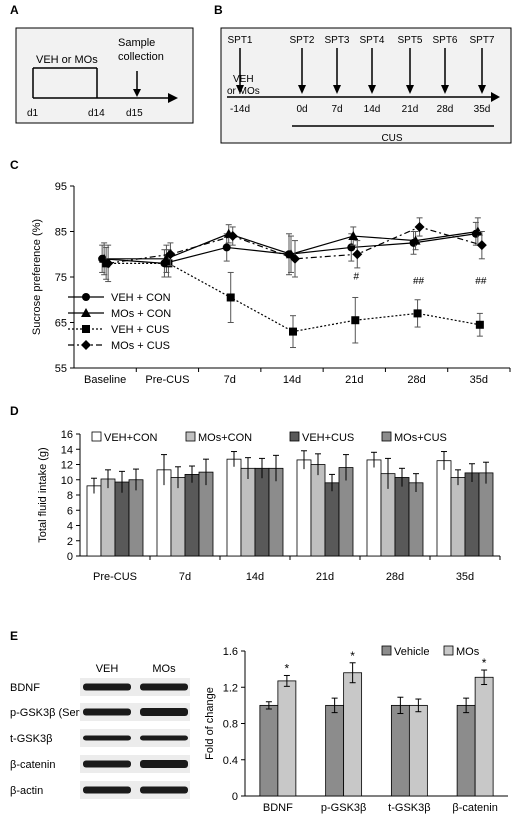  I want to click on y-tick-label: 2, so click(70, 542).